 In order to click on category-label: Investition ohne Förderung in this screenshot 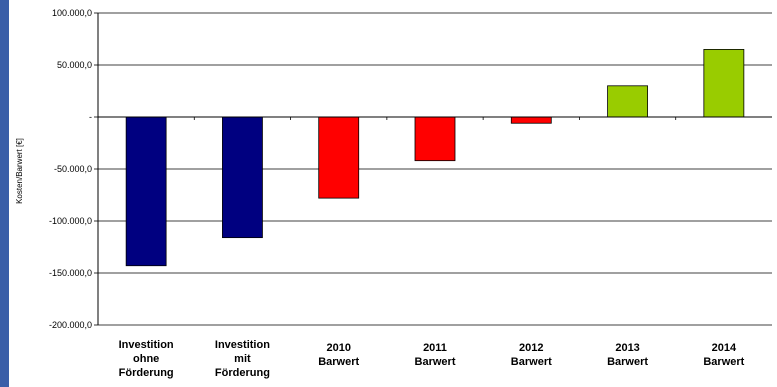, I will do `click(146, 359)`.